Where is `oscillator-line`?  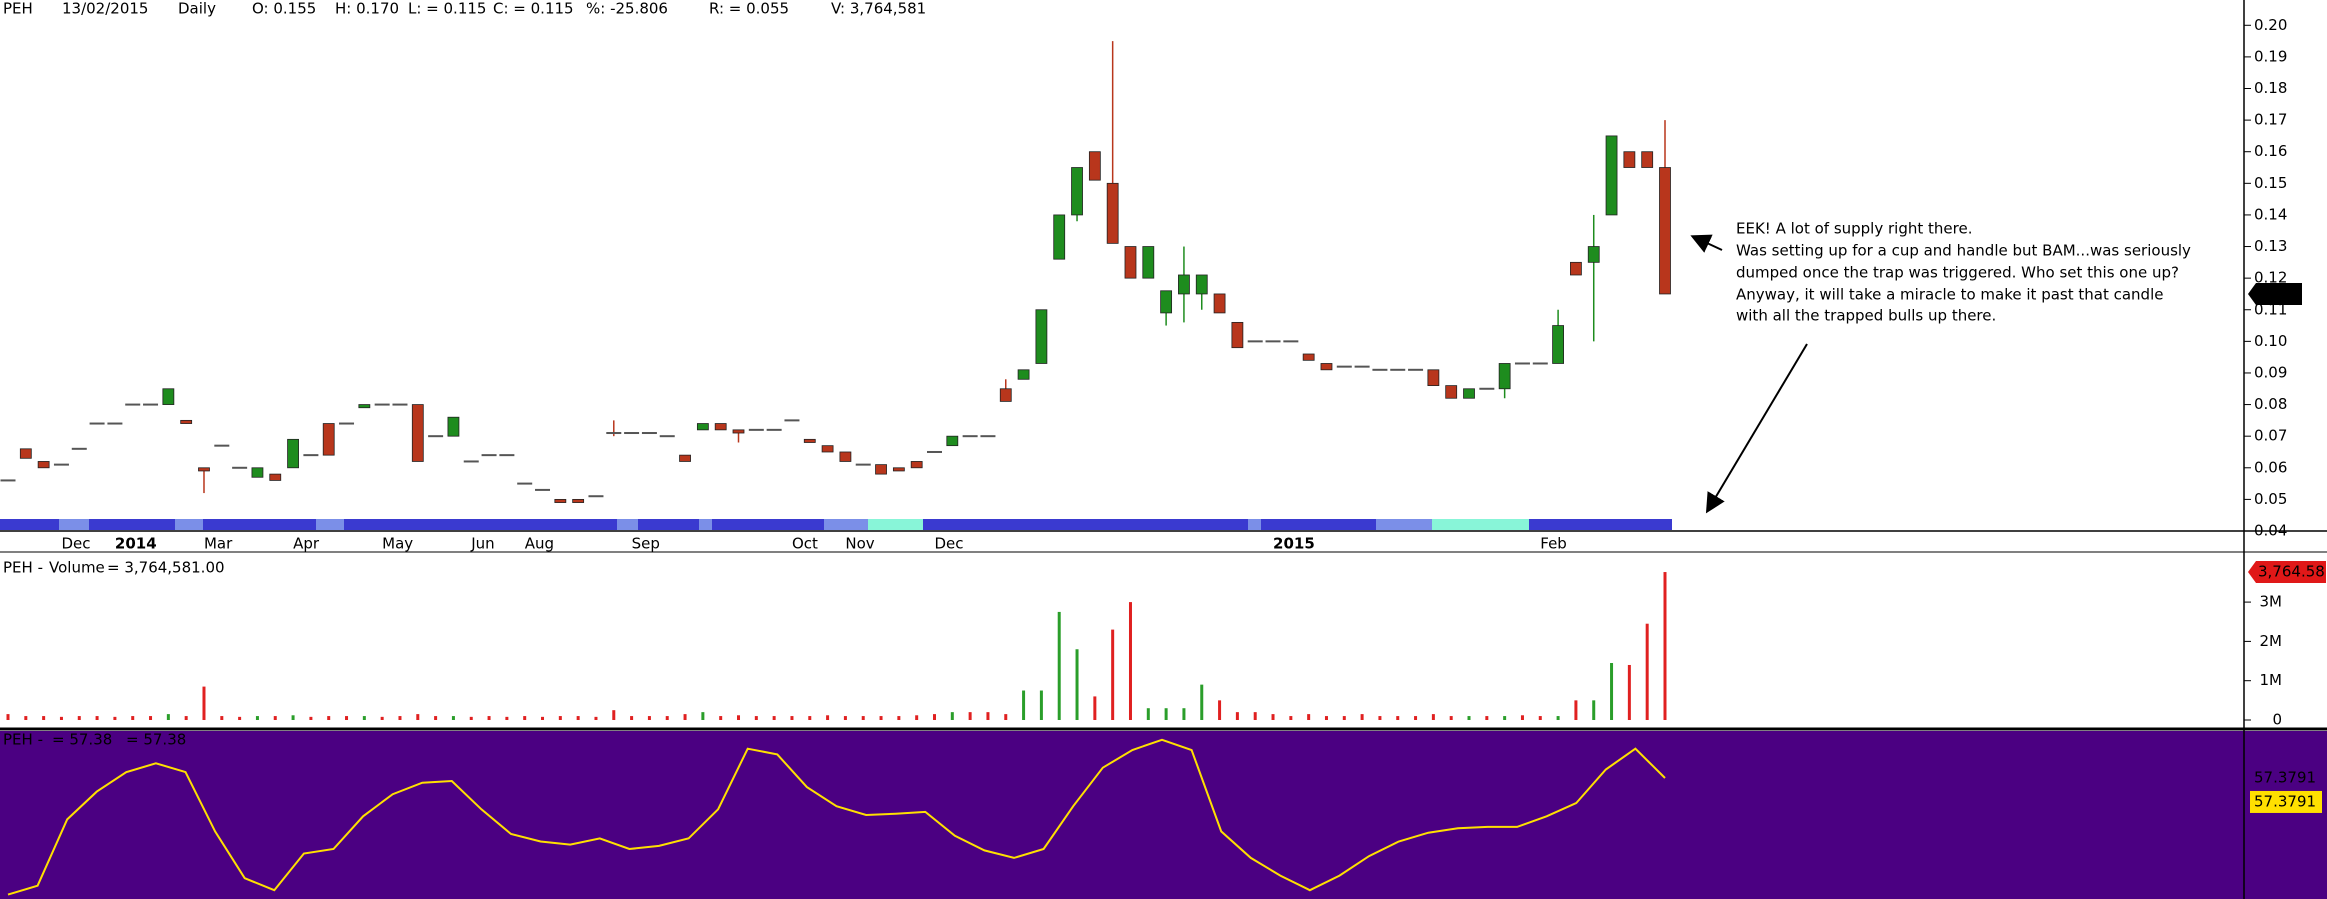 oscillator-line is located at coordinates (836, 817).